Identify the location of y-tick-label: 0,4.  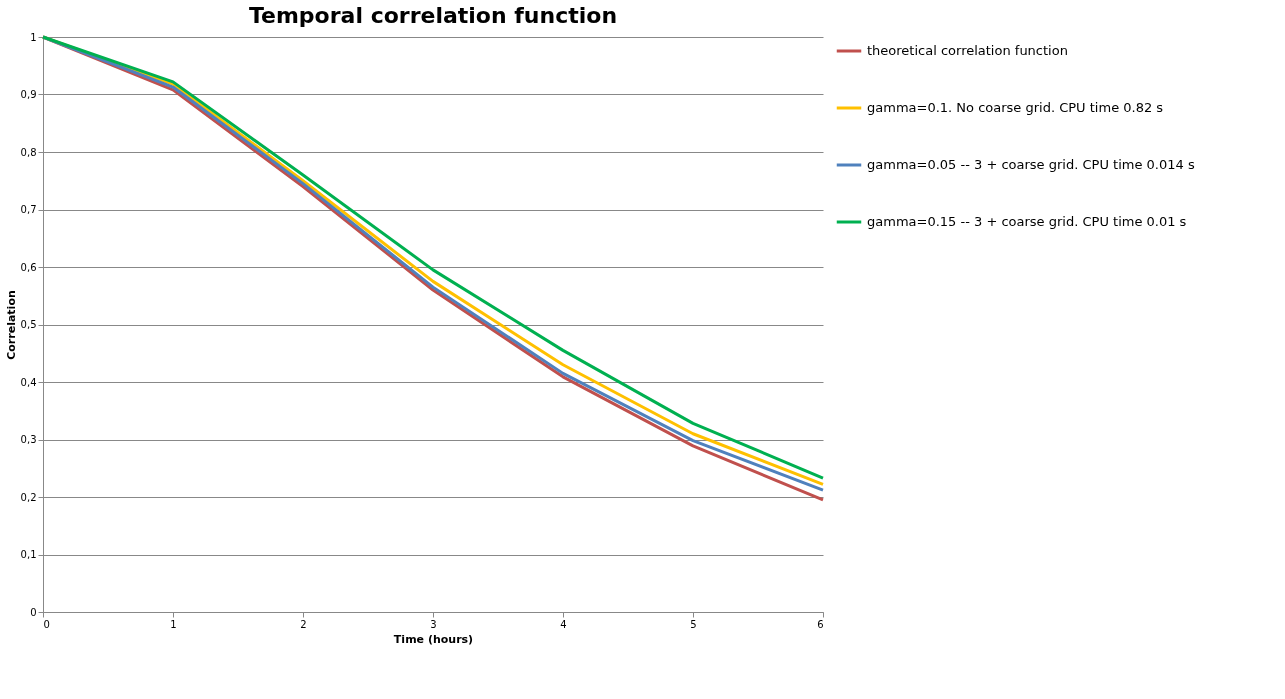
(28, 382).